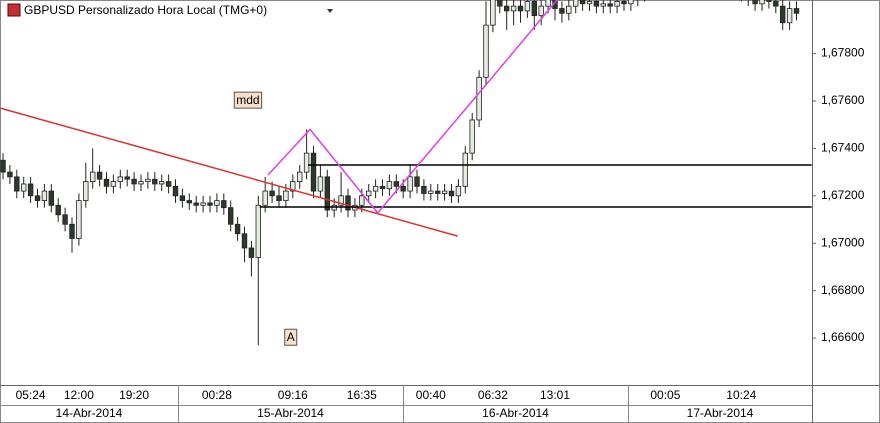 The width and height of the screenshot is (880, 423). What do you see at coordinates (843, 195) in the screenshot?
I see `y-tick-label: 1,67200` at bounding box center [843, 195].